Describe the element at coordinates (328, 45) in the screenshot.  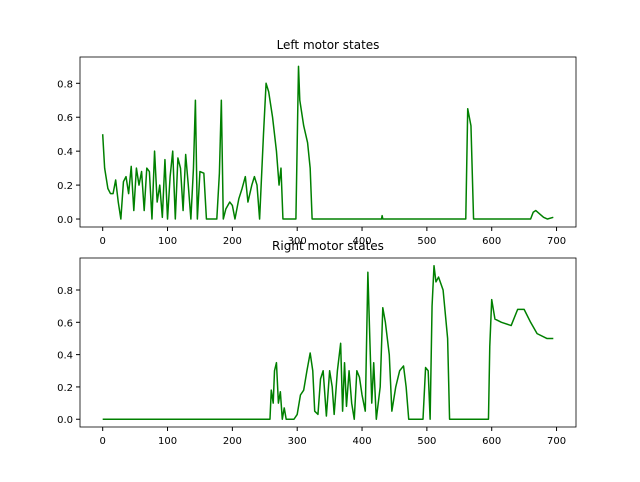
I see `axes-title: Left motor states` at that location.